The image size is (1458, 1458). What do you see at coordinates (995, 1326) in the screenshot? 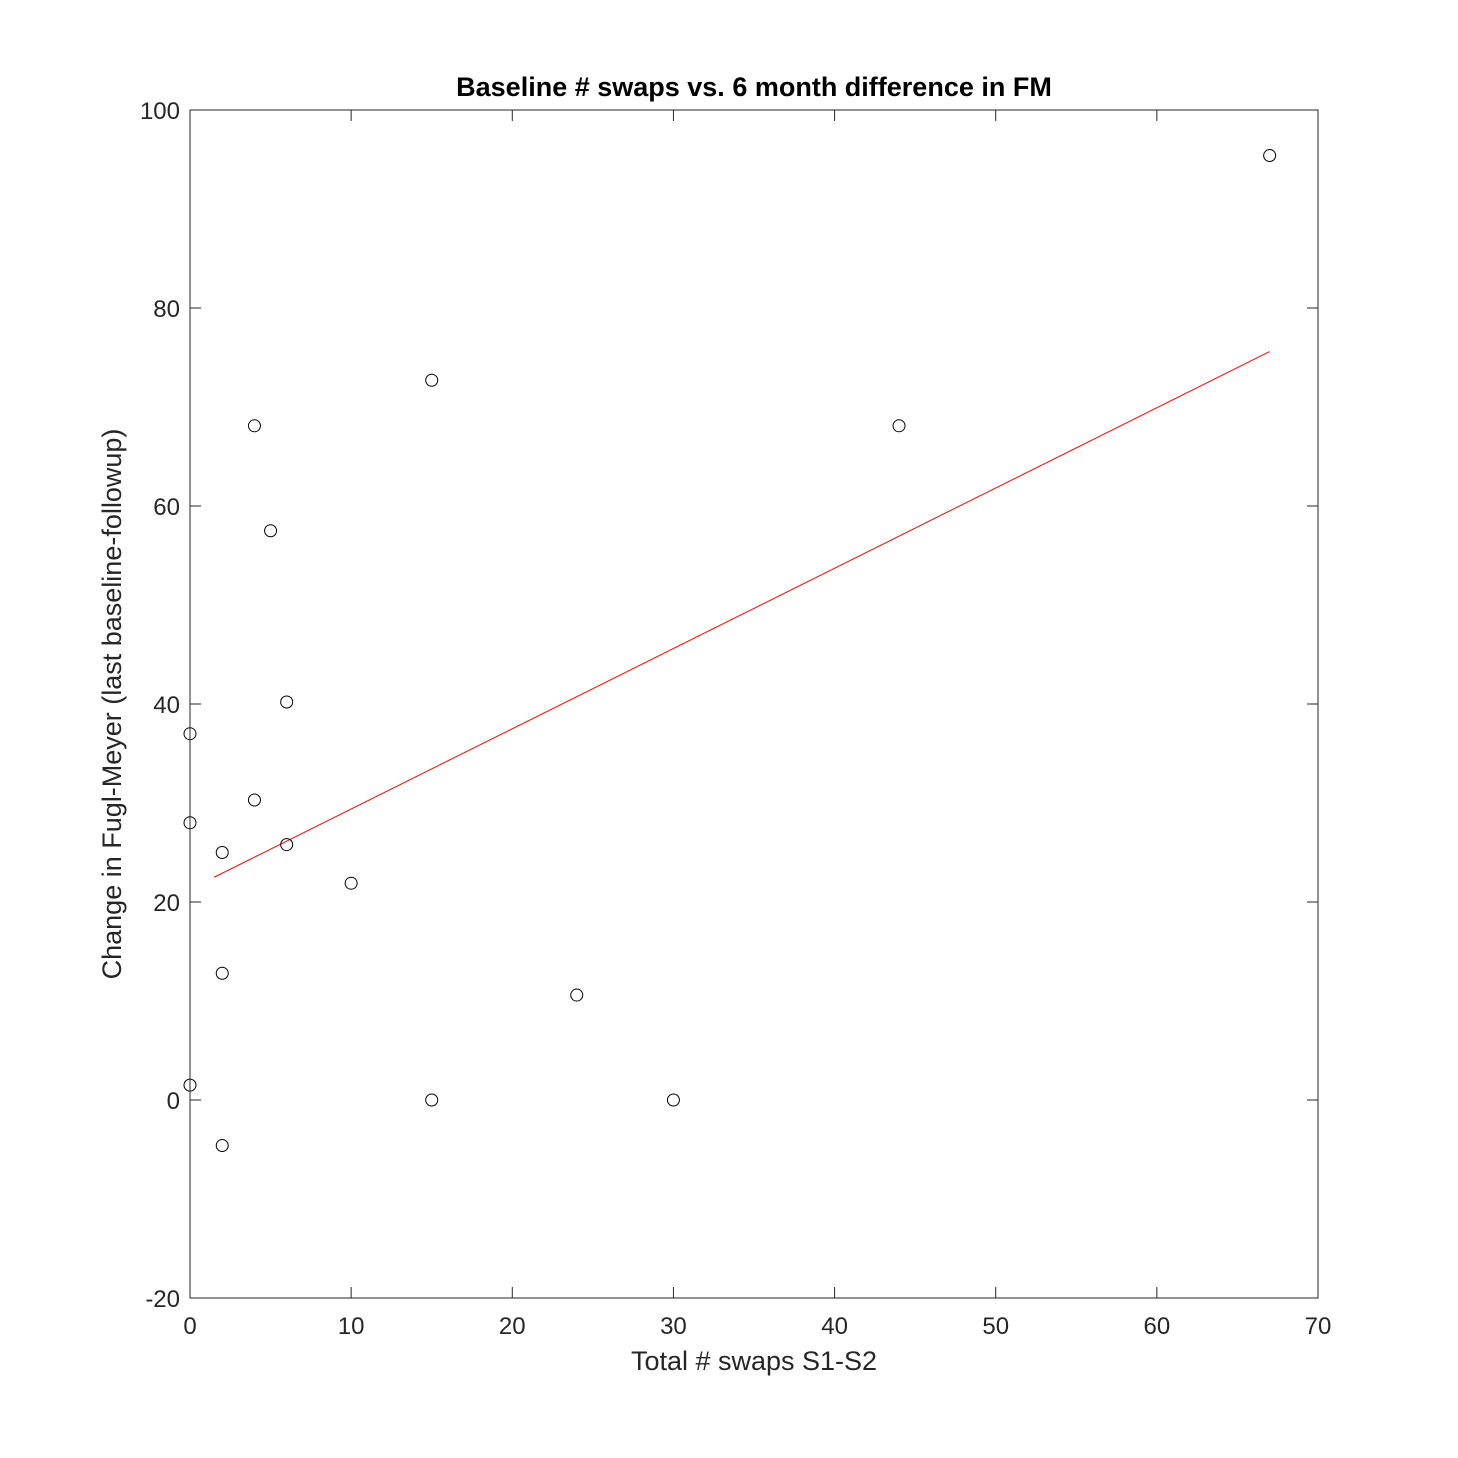
I see `x-tick-label: 50` at bounding box center [995, 1326].